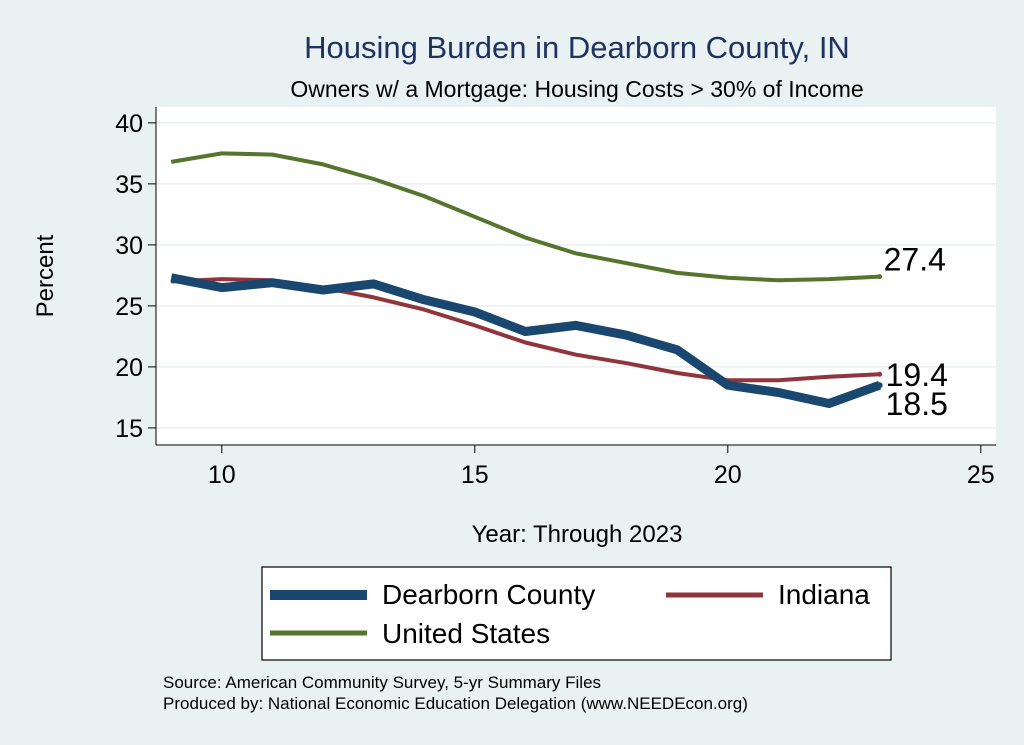 Image resolution: width=1024 pixels, height=745 pixels. Describe the element at coordinates (915, 260) in the screenshot. I see `end-label-us: 27.4` at that location.